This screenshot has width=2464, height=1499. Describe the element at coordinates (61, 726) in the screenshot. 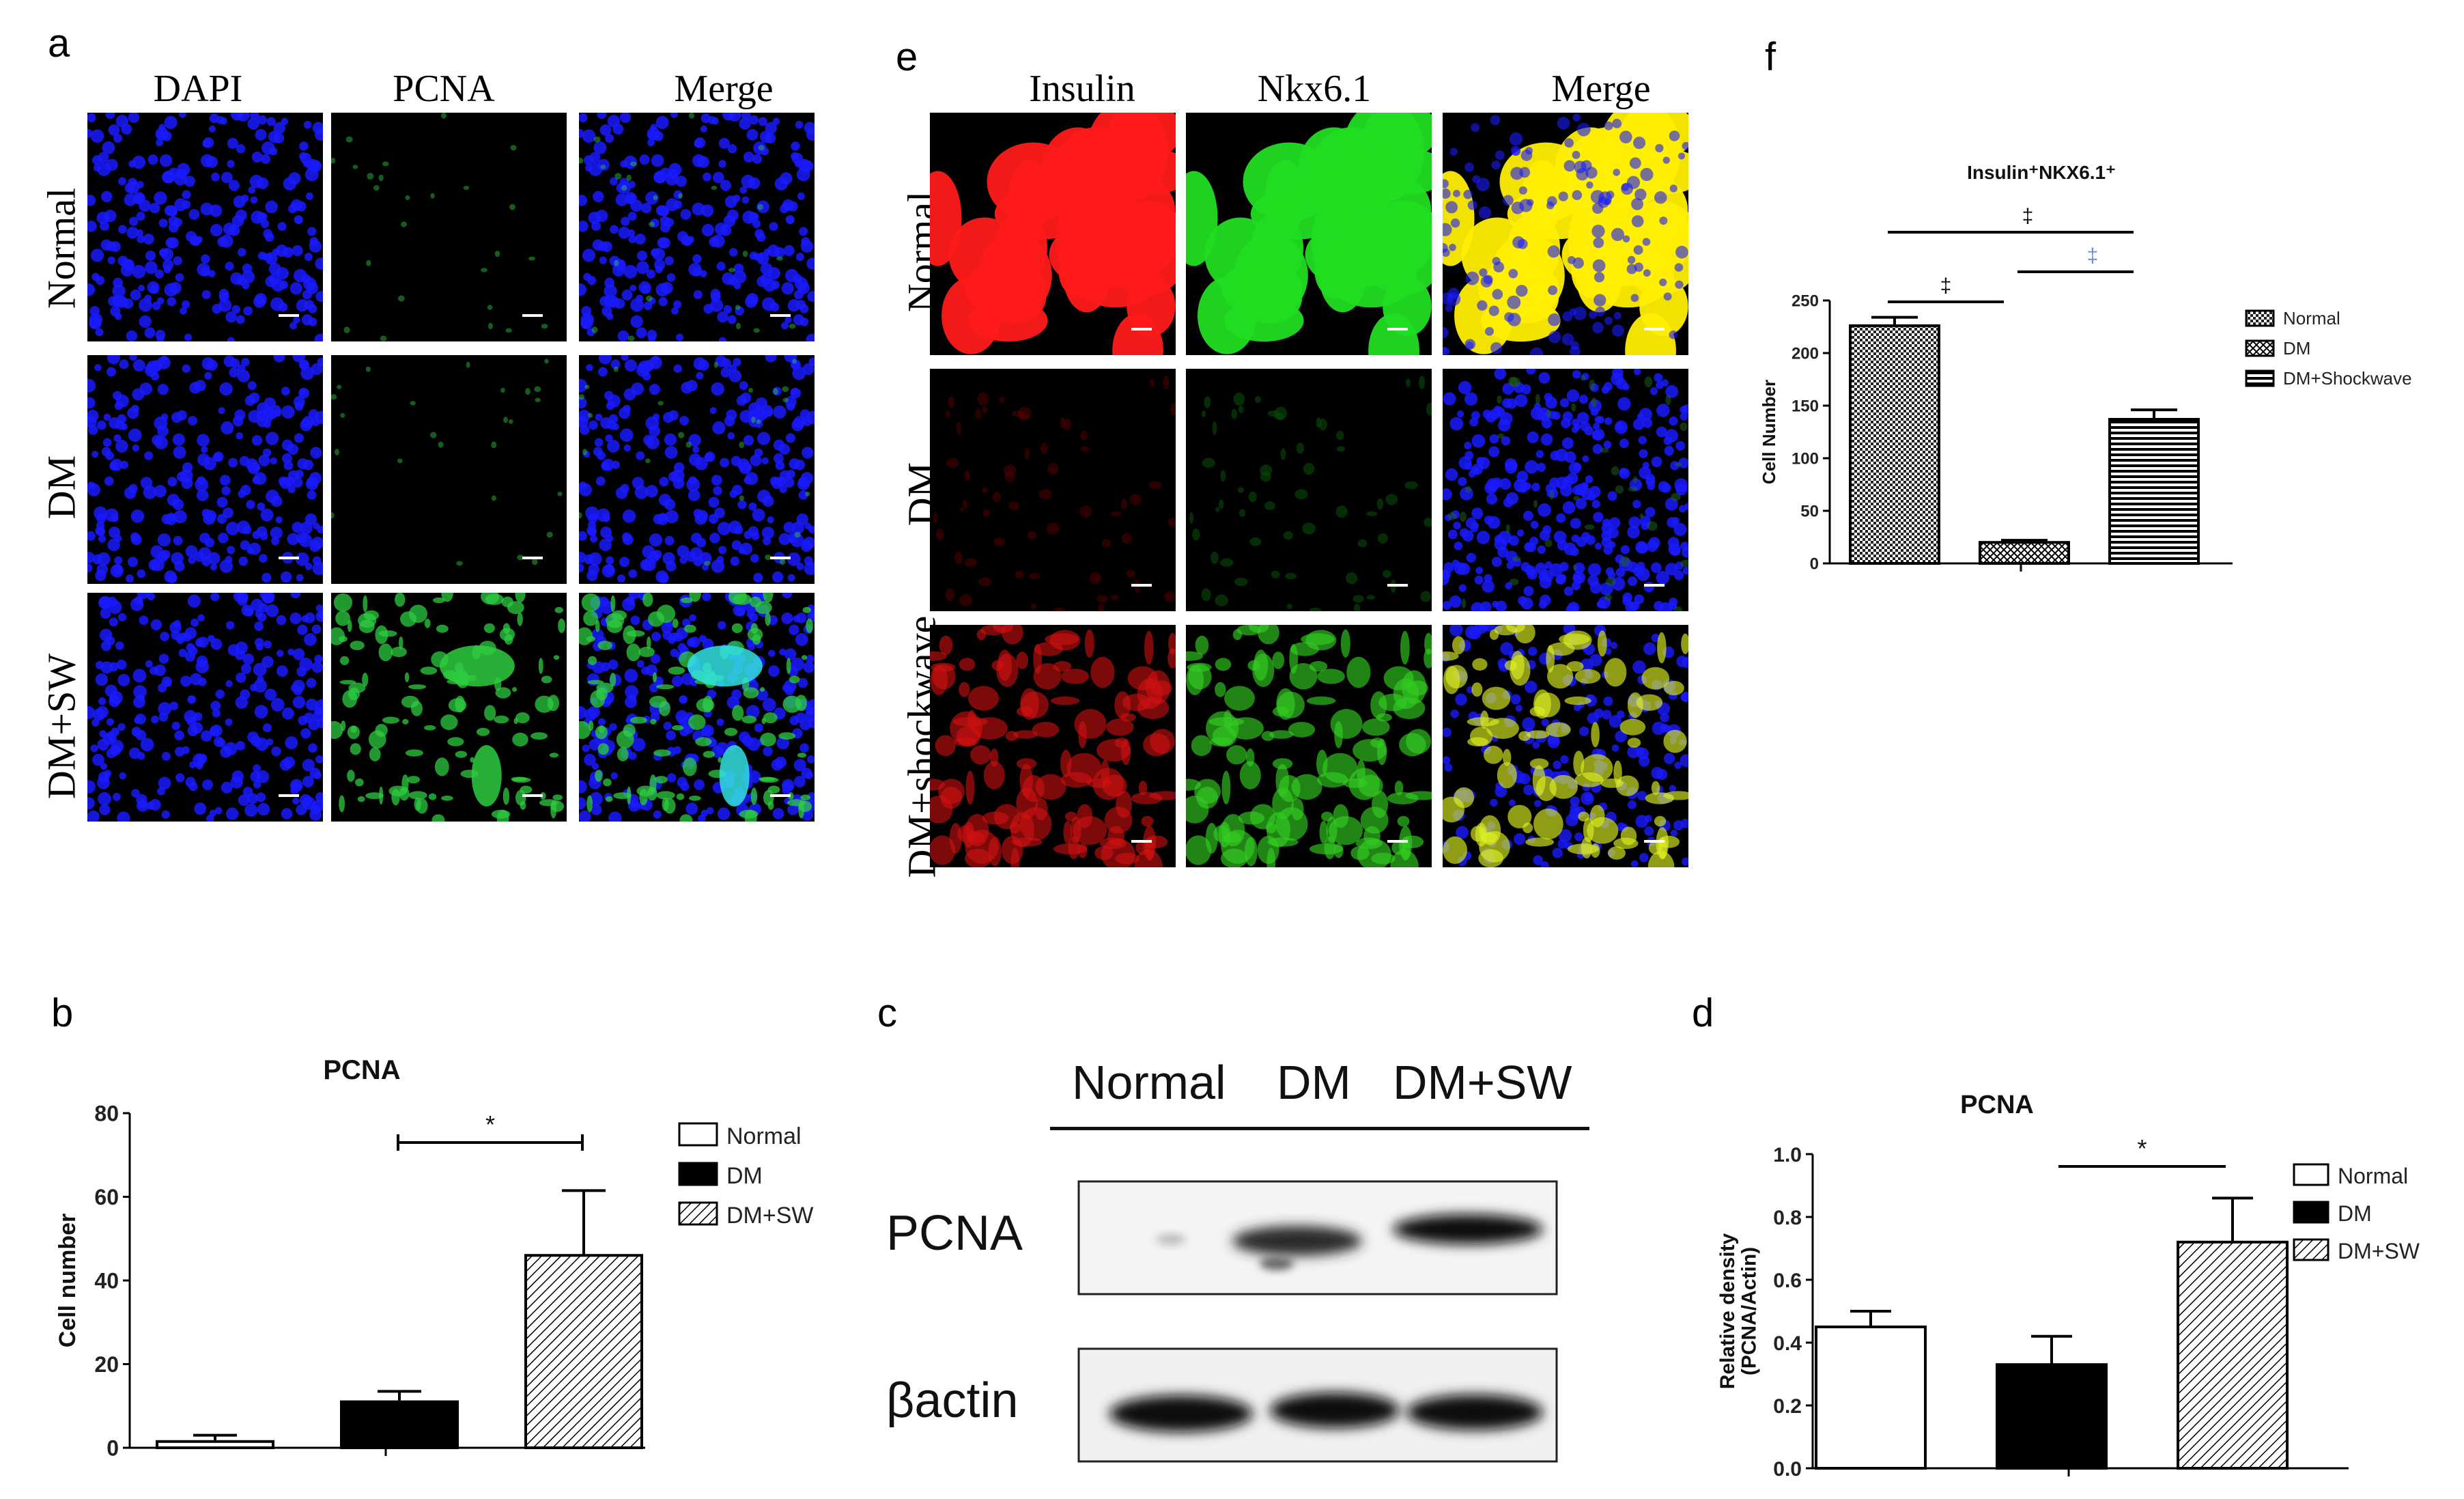

I see `panel-a-row-dmsw: DM+SW` at that location.